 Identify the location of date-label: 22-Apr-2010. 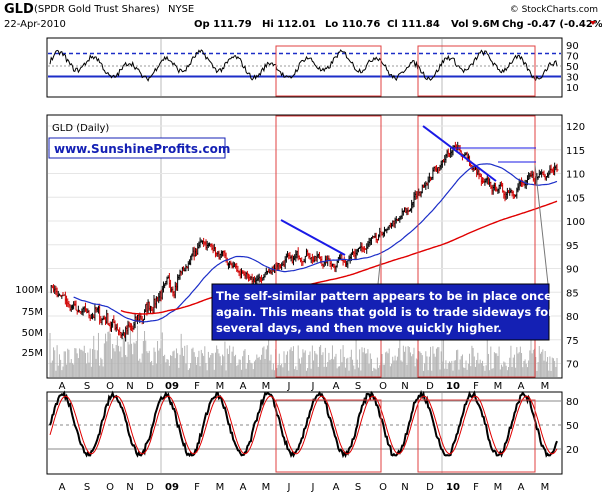
(35, 24).